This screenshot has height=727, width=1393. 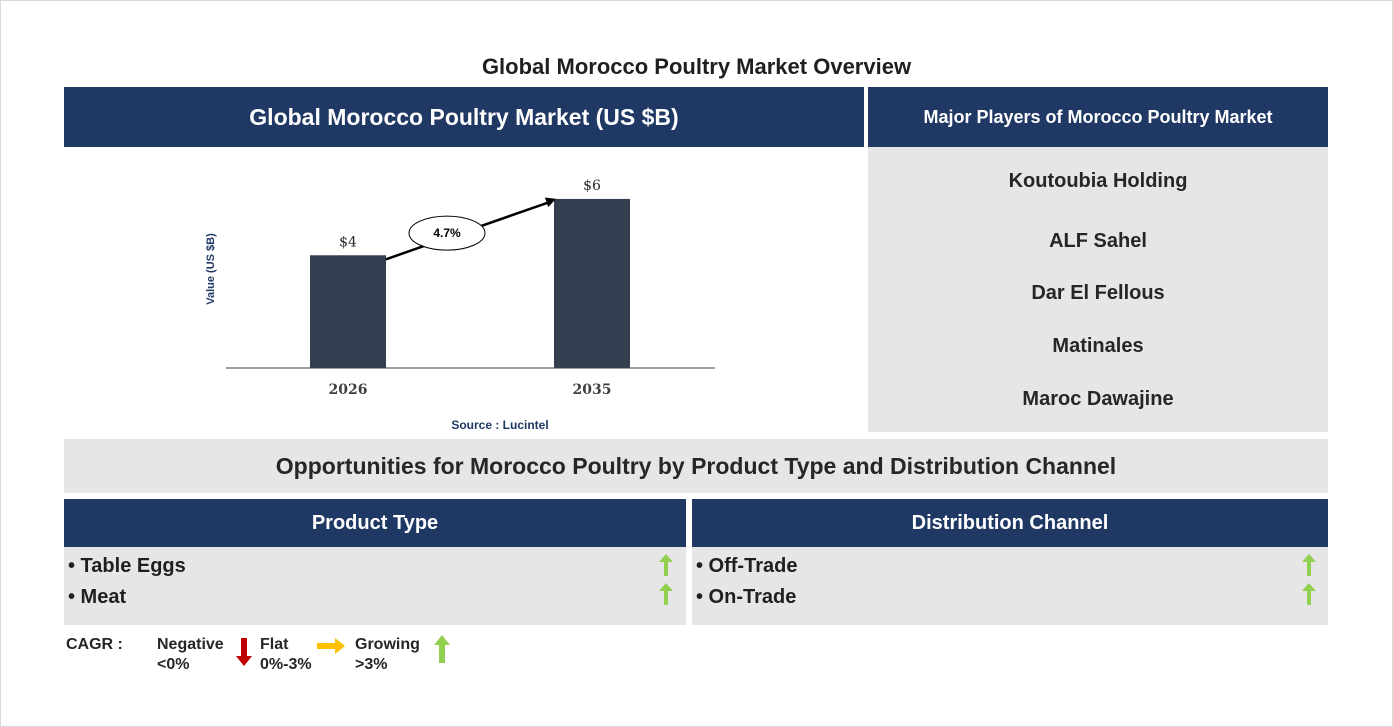 I want to click on legend-flat-name: Flat, so click(x=274, y=644).